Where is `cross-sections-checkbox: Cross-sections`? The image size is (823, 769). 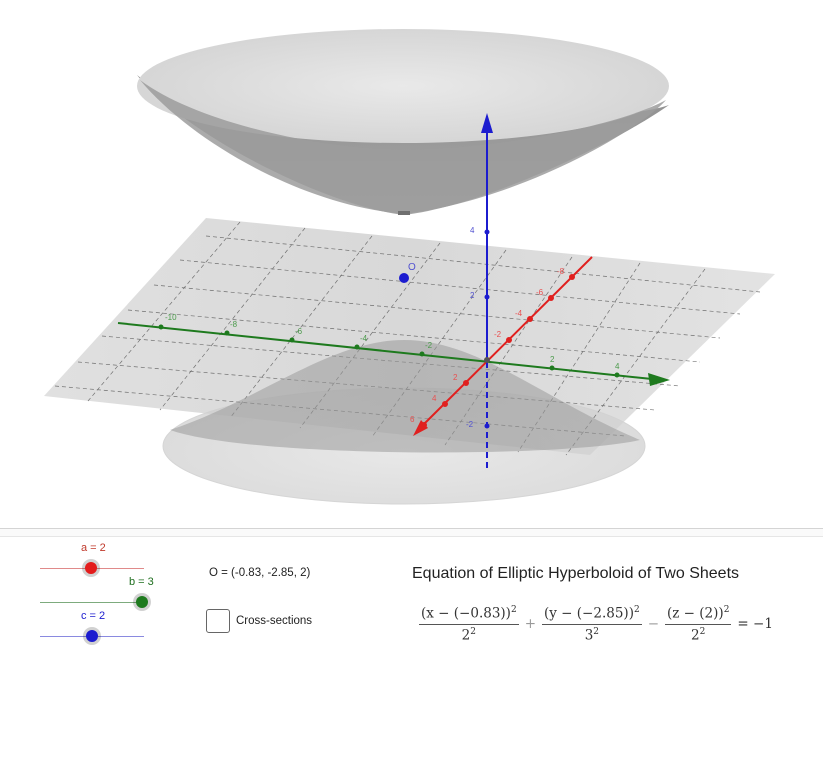 cross-sections-checkbox: Cross-sections is located at coordinates (259, 621).